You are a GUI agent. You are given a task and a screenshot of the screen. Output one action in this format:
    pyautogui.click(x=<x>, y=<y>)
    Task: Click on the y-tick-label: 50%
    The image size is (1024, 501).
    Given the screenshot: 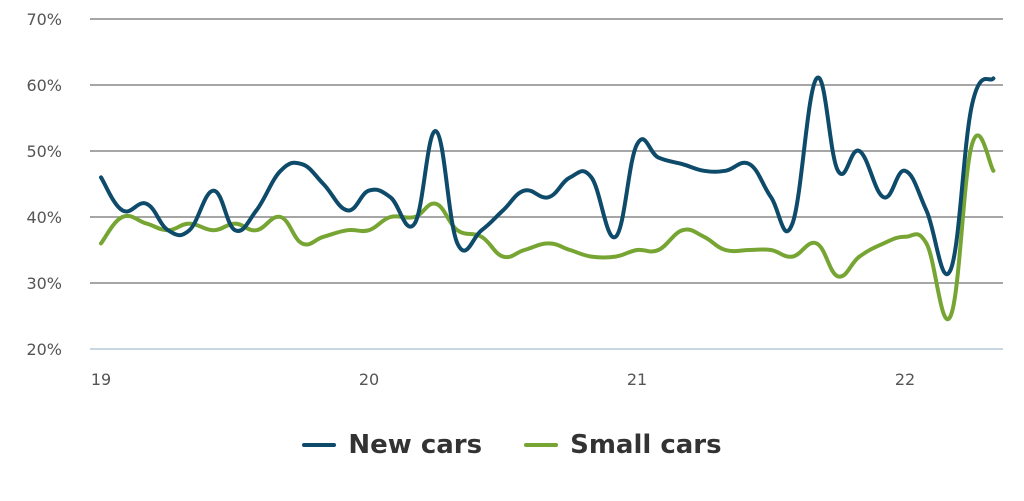 What is the action you would take?
    pyautogui.click(x=44, y=151)
    